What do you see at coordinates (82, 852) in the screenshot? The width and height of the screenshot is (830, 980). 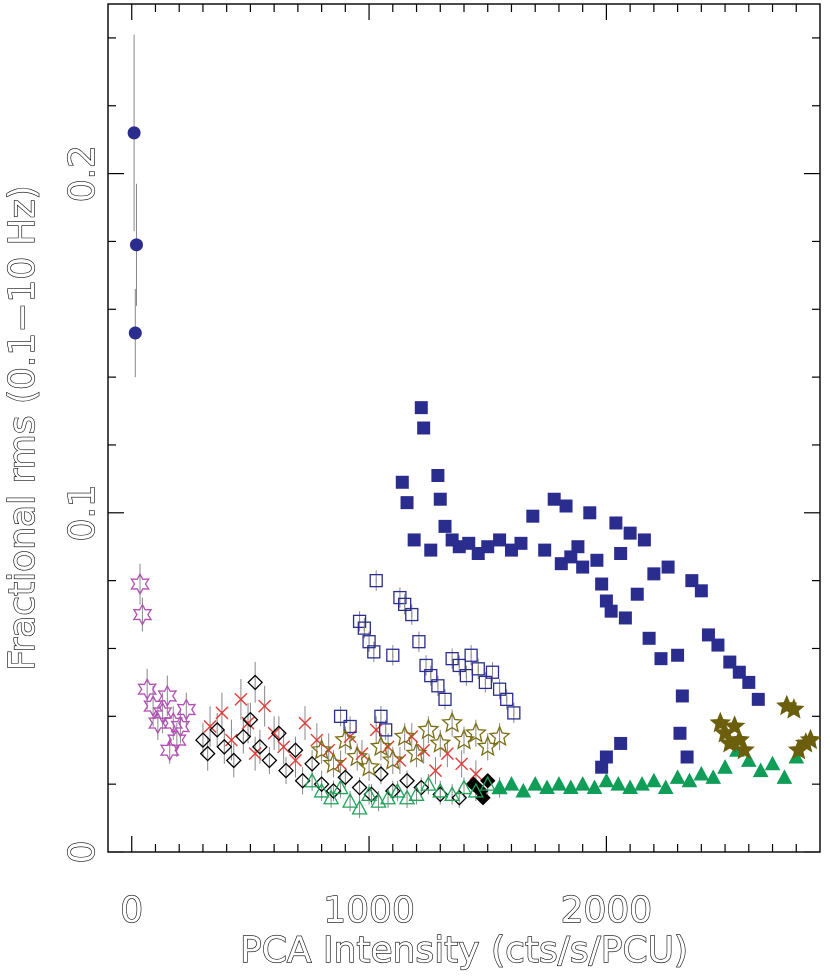 I see `y-tick-label: 0` at bounding box center [82, 852].